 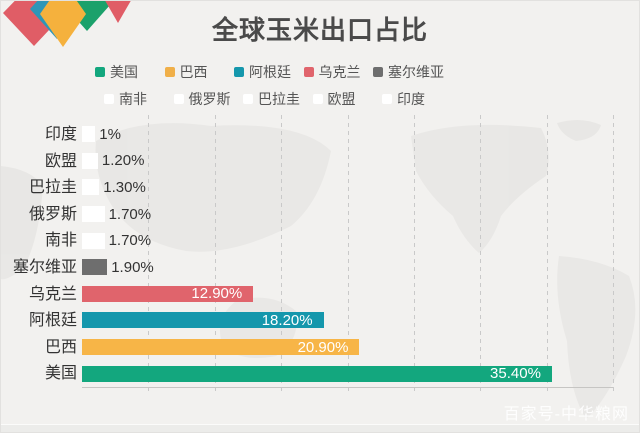 What do you see at coordinates (60, 347) in the screenshot?
I see `category-label: 巴西` at bounding box center [60, 347].